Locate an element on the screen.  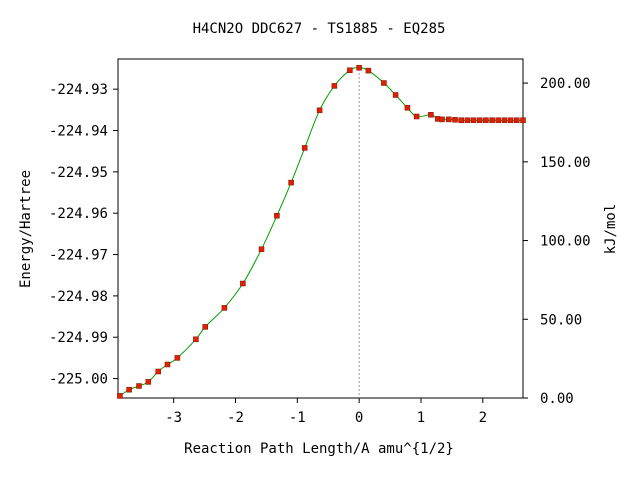
x-tick-label: -3 is located at coordinates (173, 418).